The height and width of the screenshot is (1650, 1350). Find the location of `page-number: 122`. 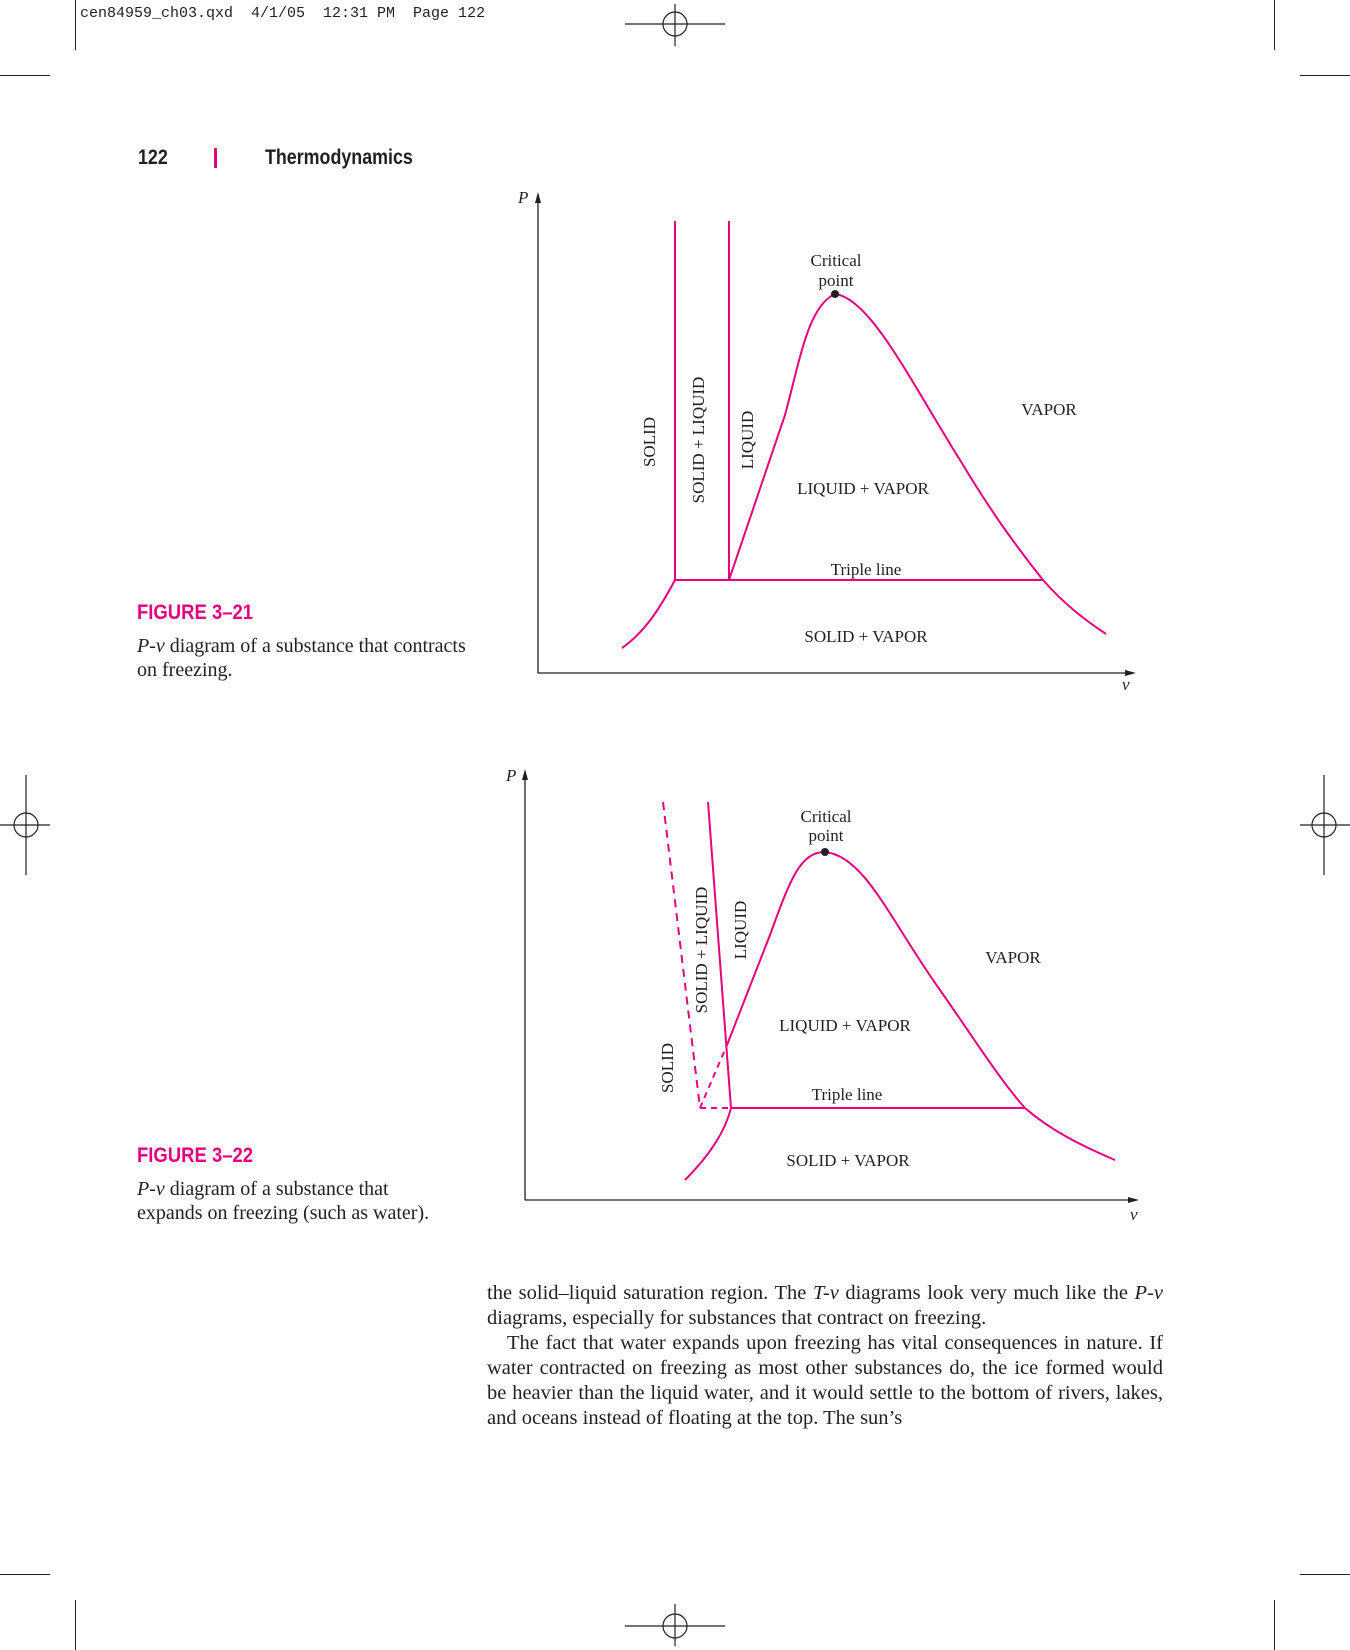

page-number: 122 is located at coordinates (153, 157).